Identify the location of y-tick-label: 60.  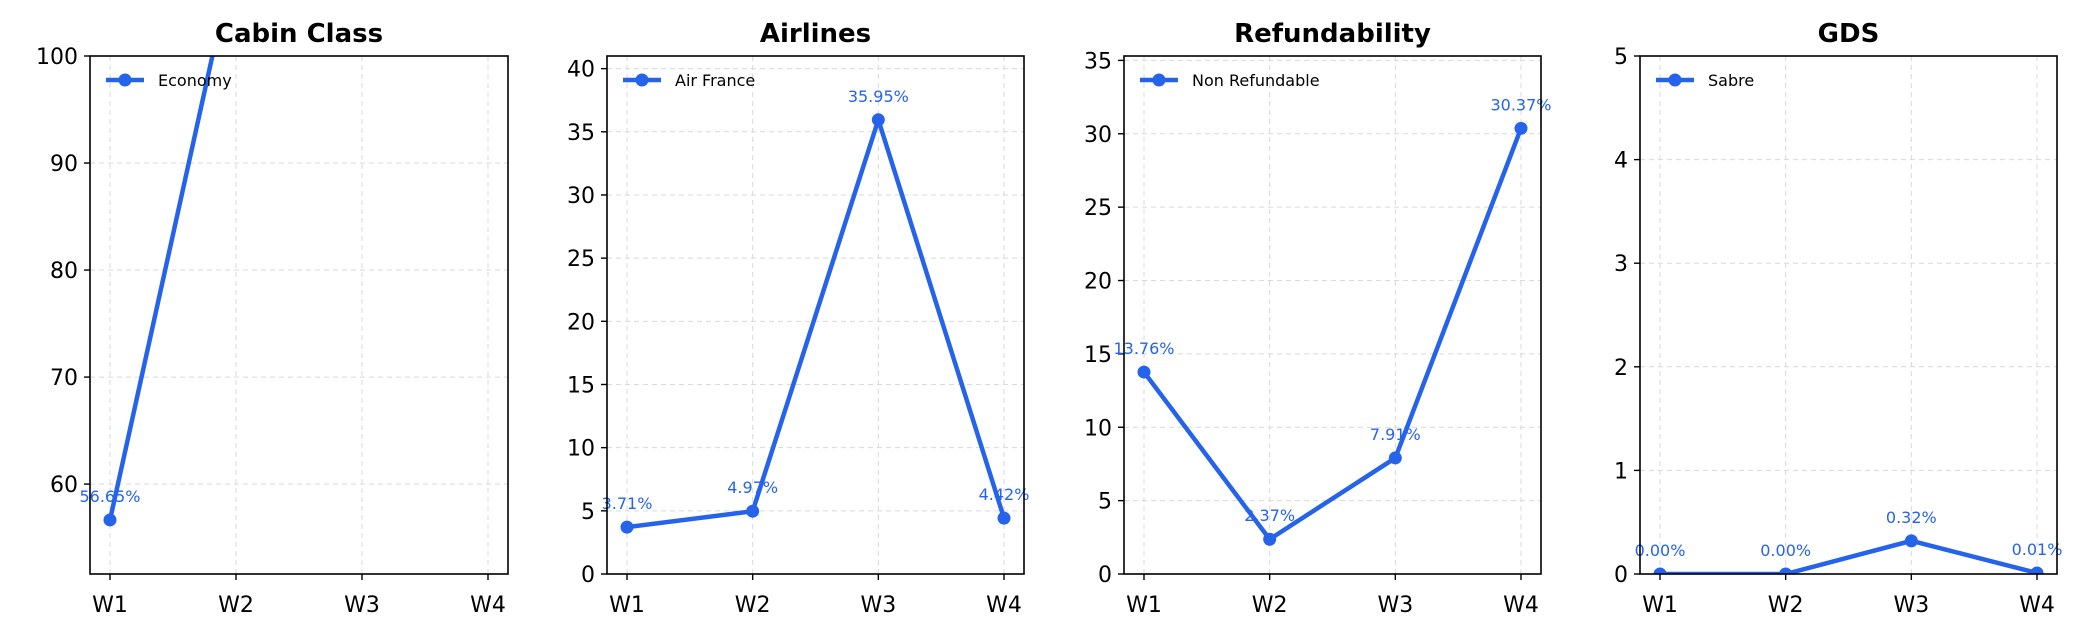
(64, 485).